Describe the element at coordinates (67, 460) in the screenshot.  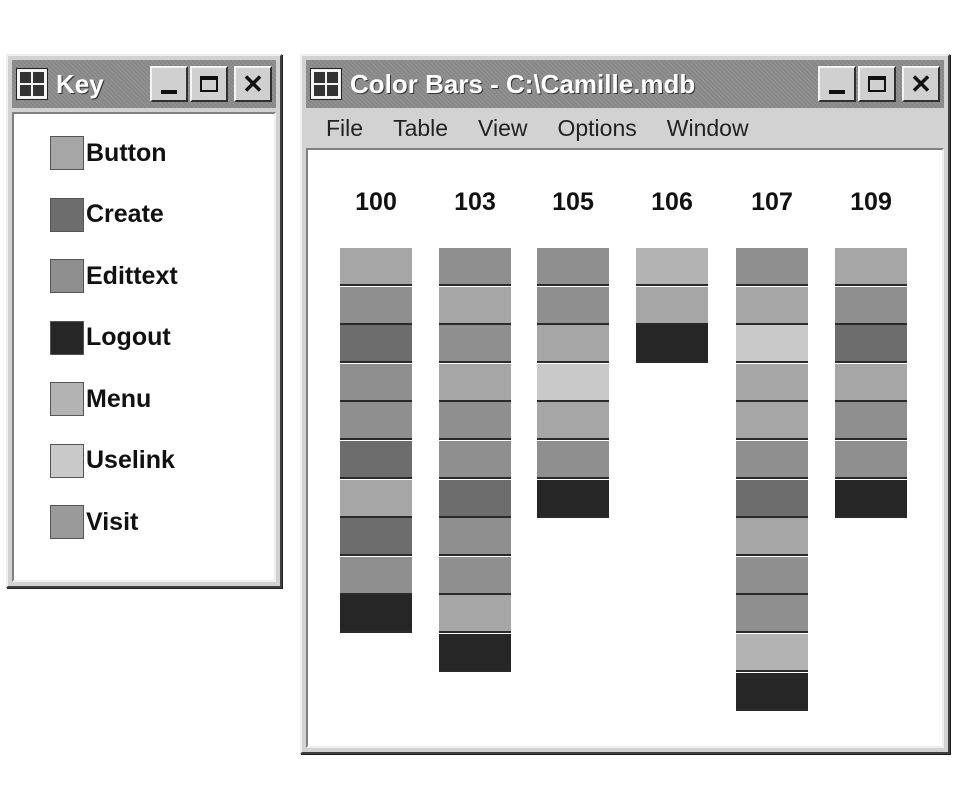
I see `key-swatch-uselink` at that location.